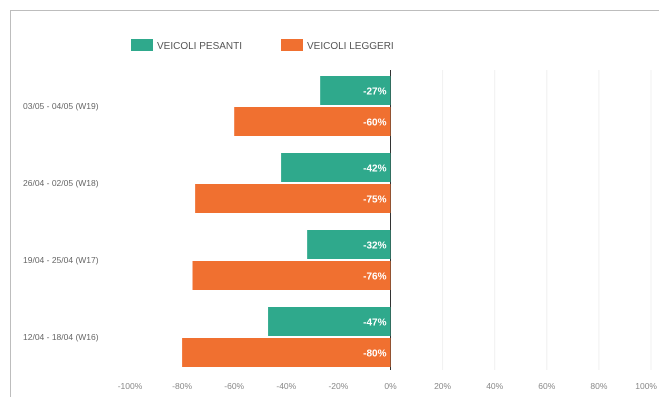 The width and height of the screenshot is (659, 397). What do you see at coordinates (374, 200) in the screenshot?
I see `data-label: -75%` at bounding box center [374, 200].